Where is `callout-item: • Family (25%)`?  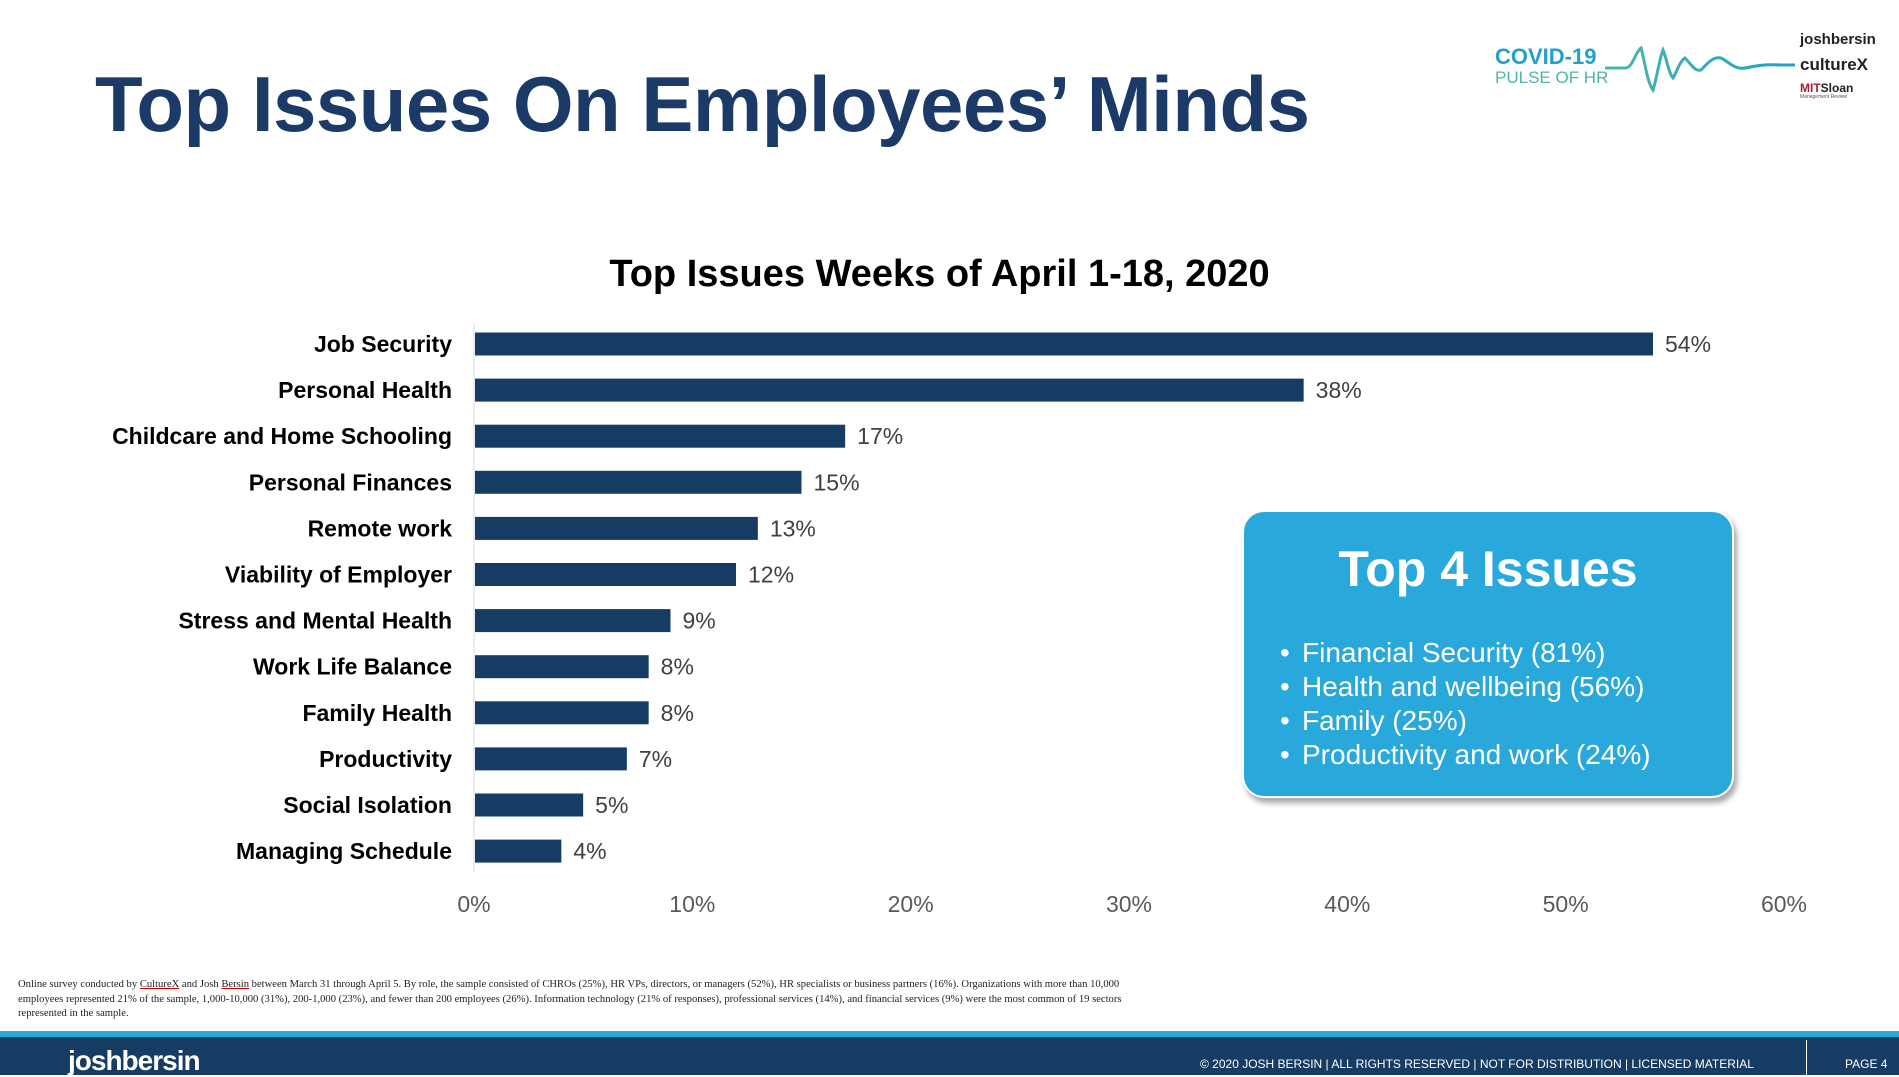
callout-item: • Family (25%) is located at coordinates (1465, 721).